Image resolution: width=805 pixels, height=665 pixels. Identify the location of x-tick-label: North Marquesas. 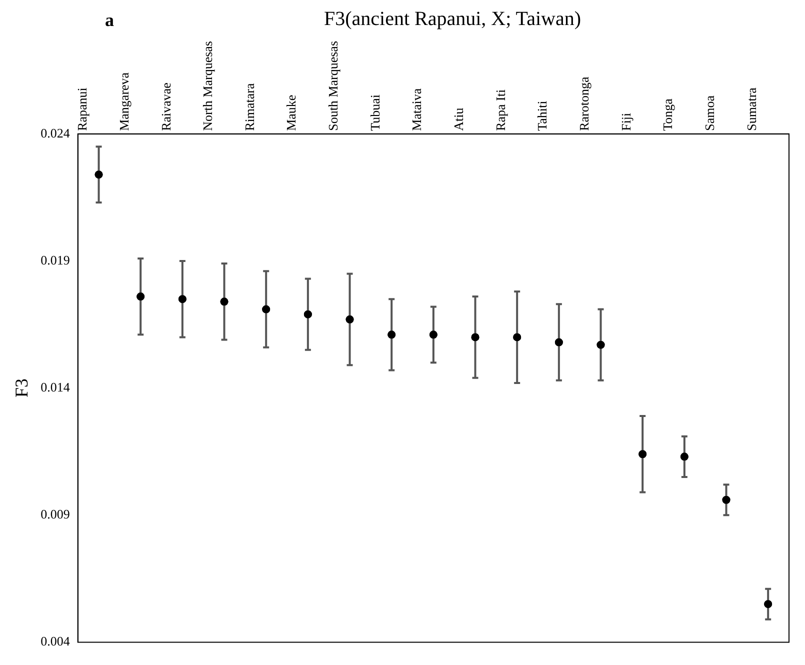
(208, 86).